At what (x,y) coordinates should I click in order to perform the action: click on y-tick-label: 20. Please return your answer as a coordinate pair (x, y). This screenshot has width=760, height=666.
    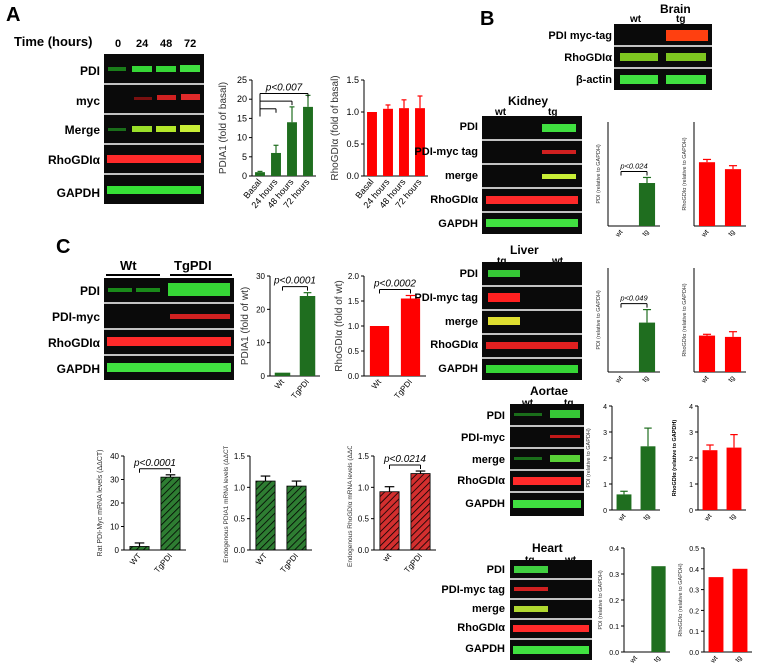
    Looking at the image, I should click on (260, 309).